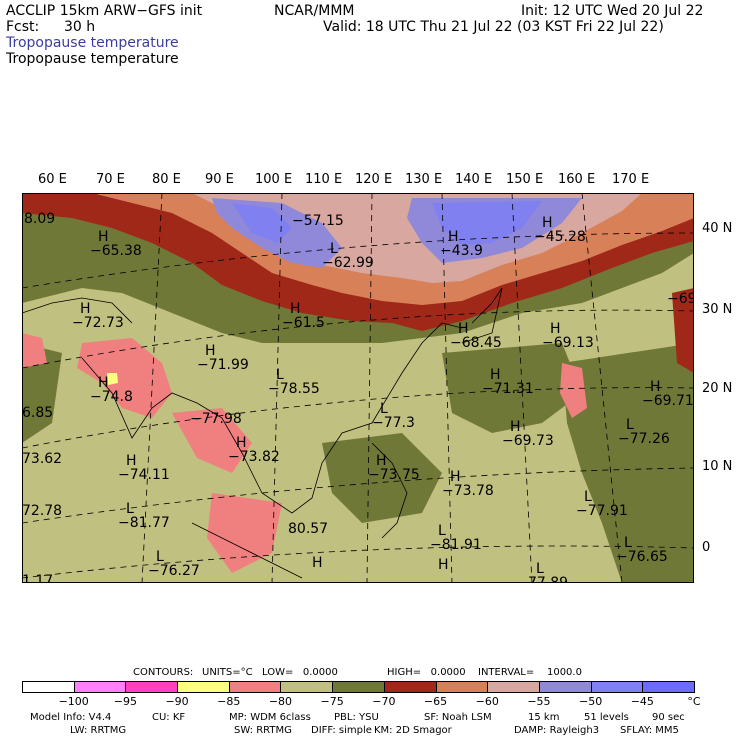 The image size is (740, 740). I want to click on field-patch-darkred-east, so click(683, 330).